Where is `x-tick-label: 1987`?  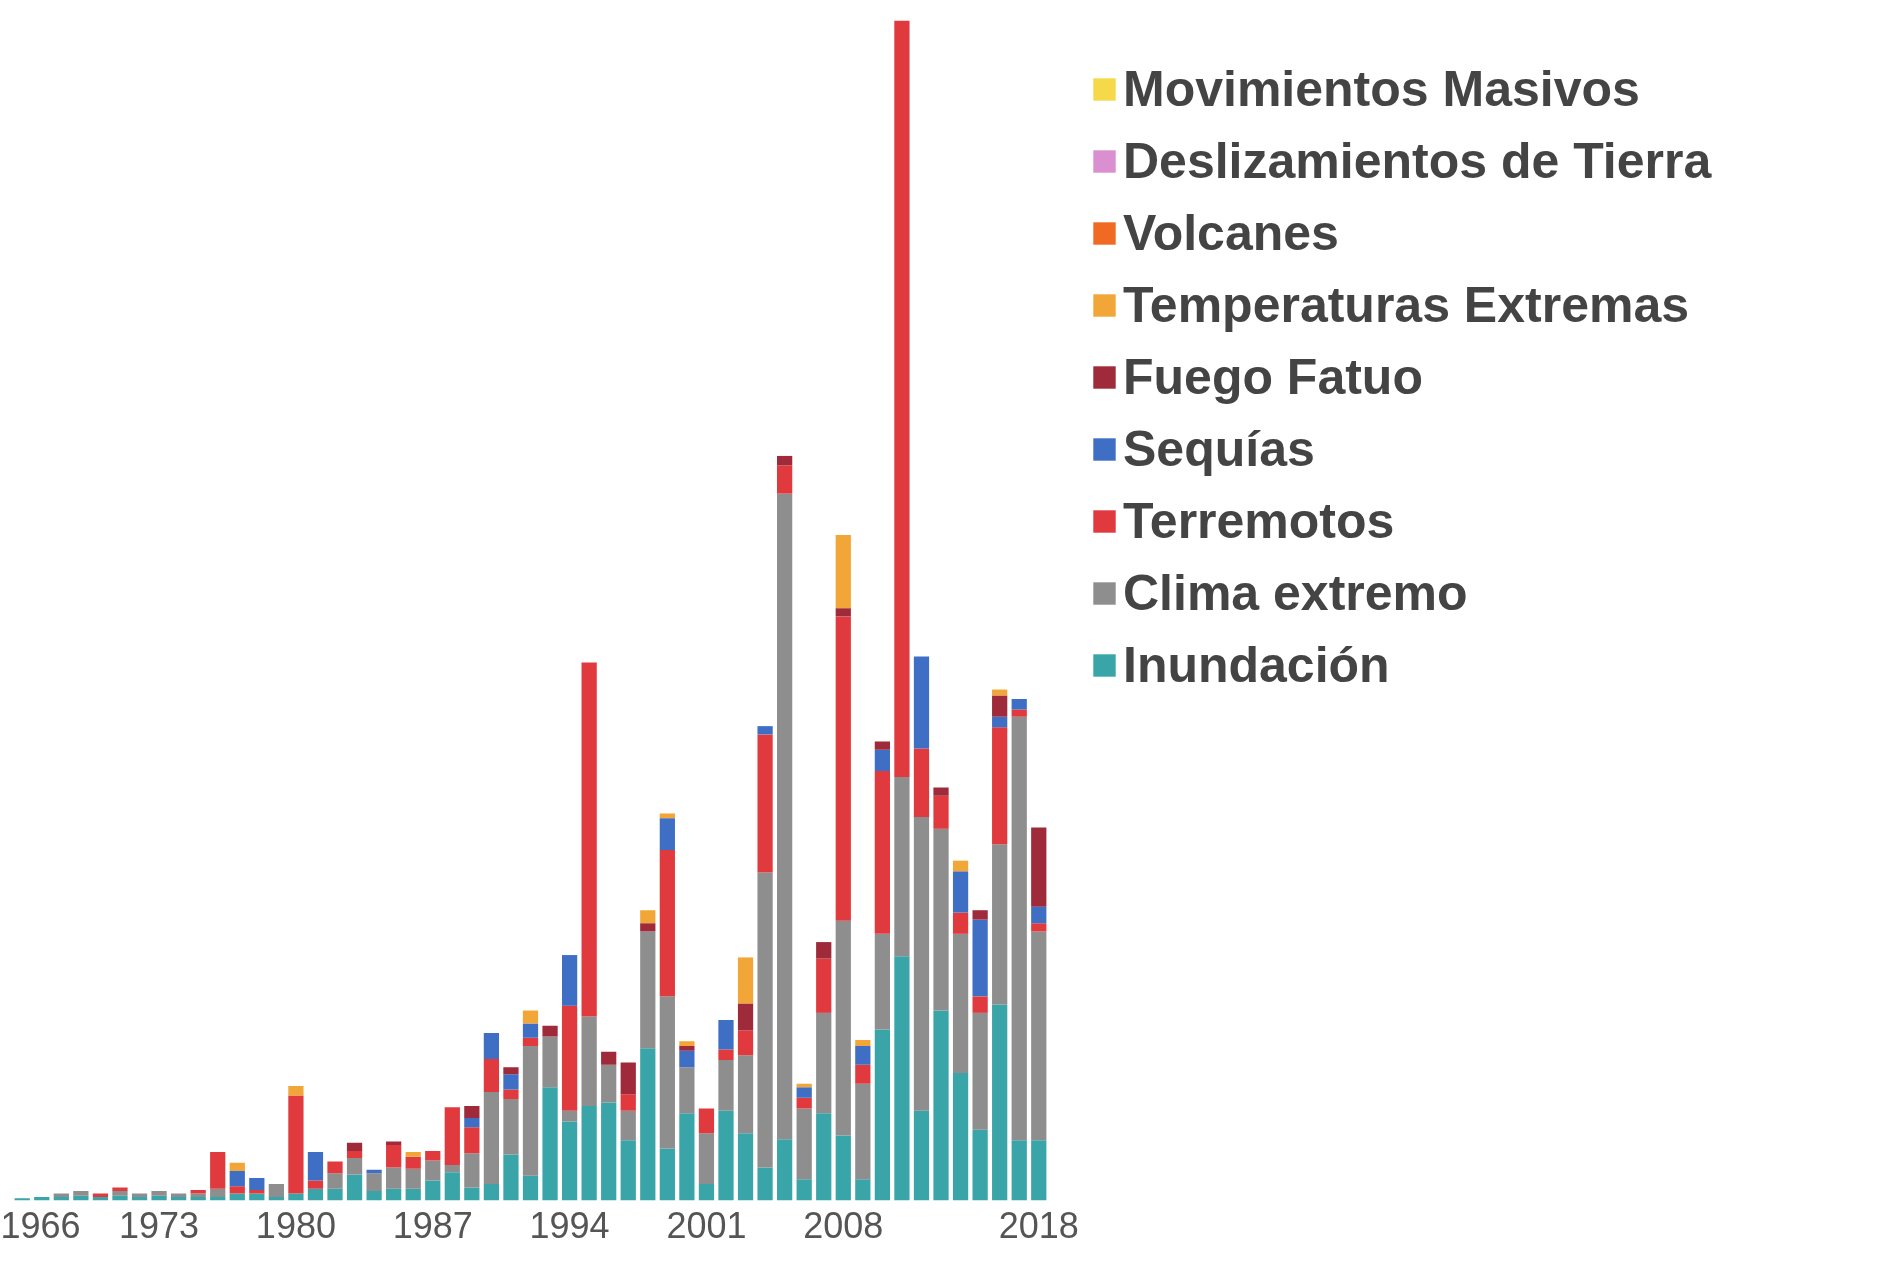 x-tick-label: 1987 is located at coordinates (432, 1225).